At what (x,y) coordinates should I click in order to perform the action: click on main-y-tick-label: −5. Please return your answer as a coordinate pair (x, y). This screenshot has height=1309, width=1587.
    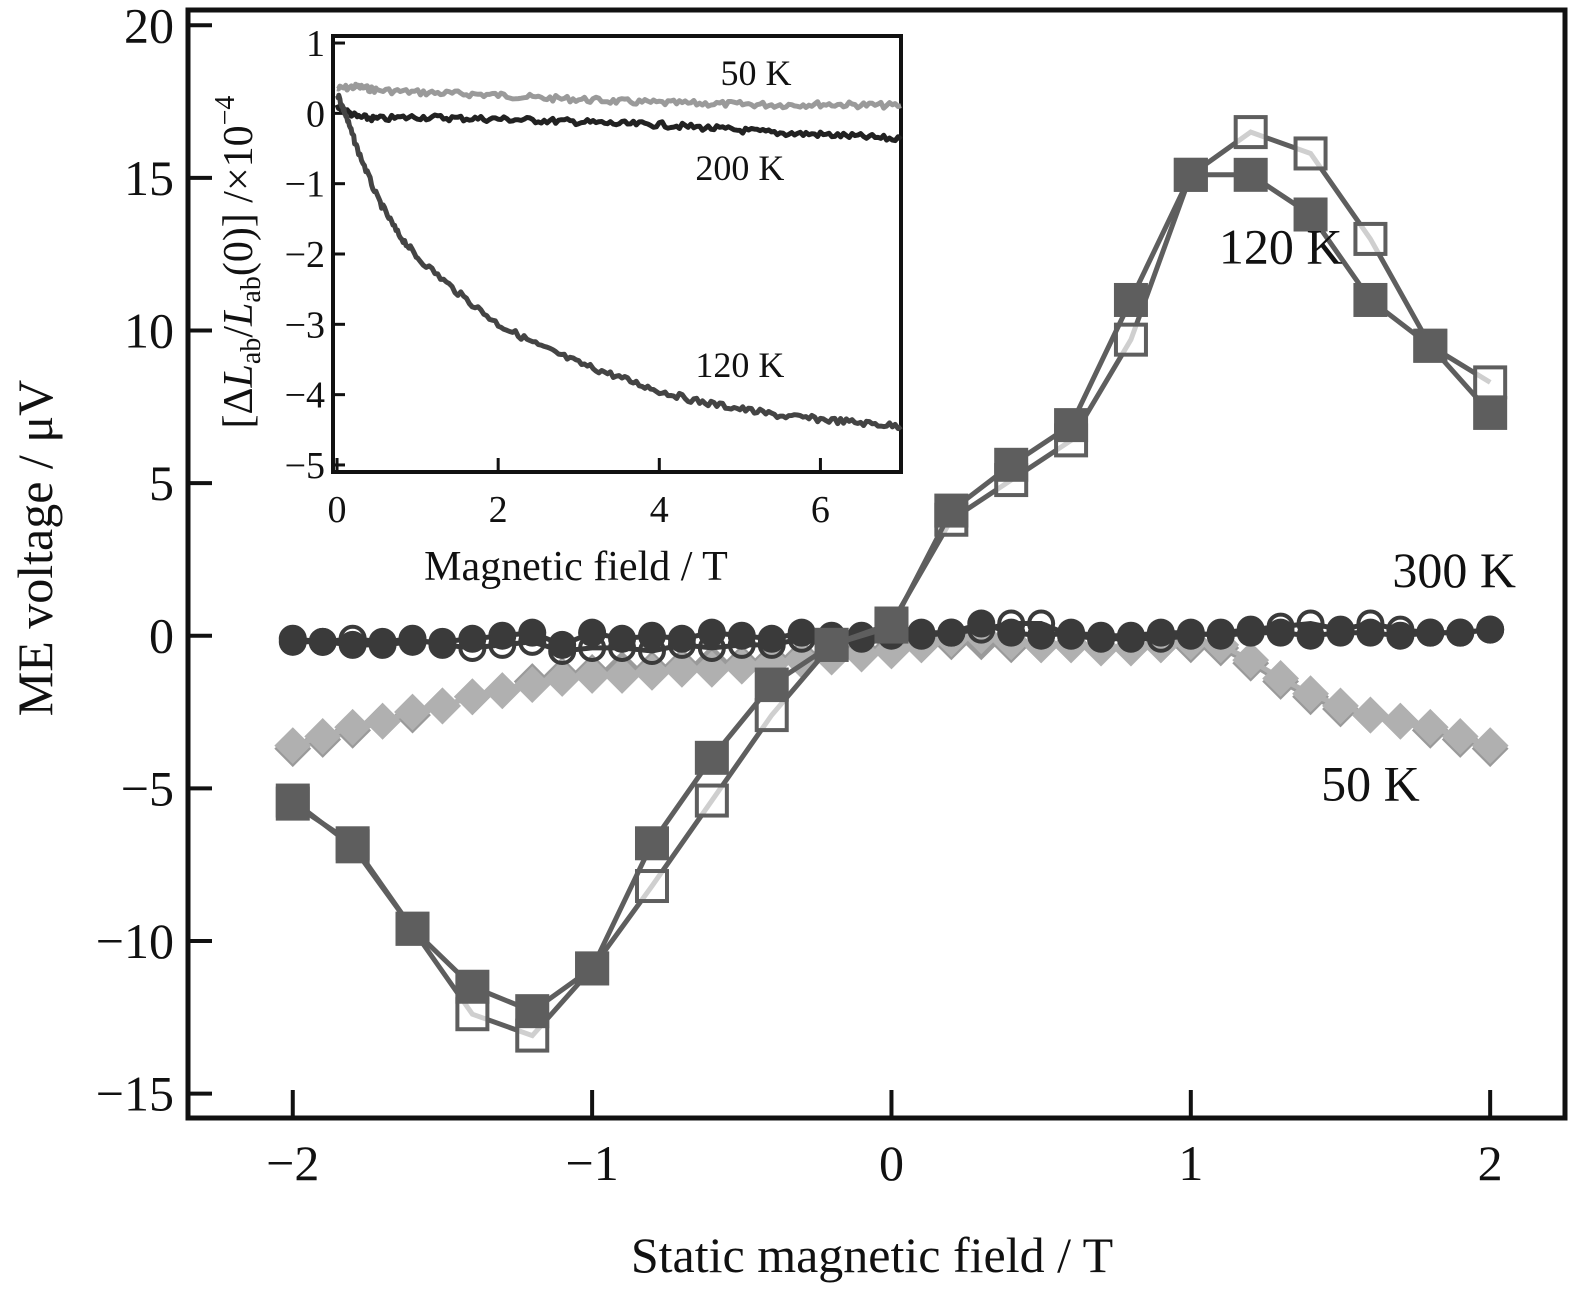
    Looking at the image, I should click on (147, 788).